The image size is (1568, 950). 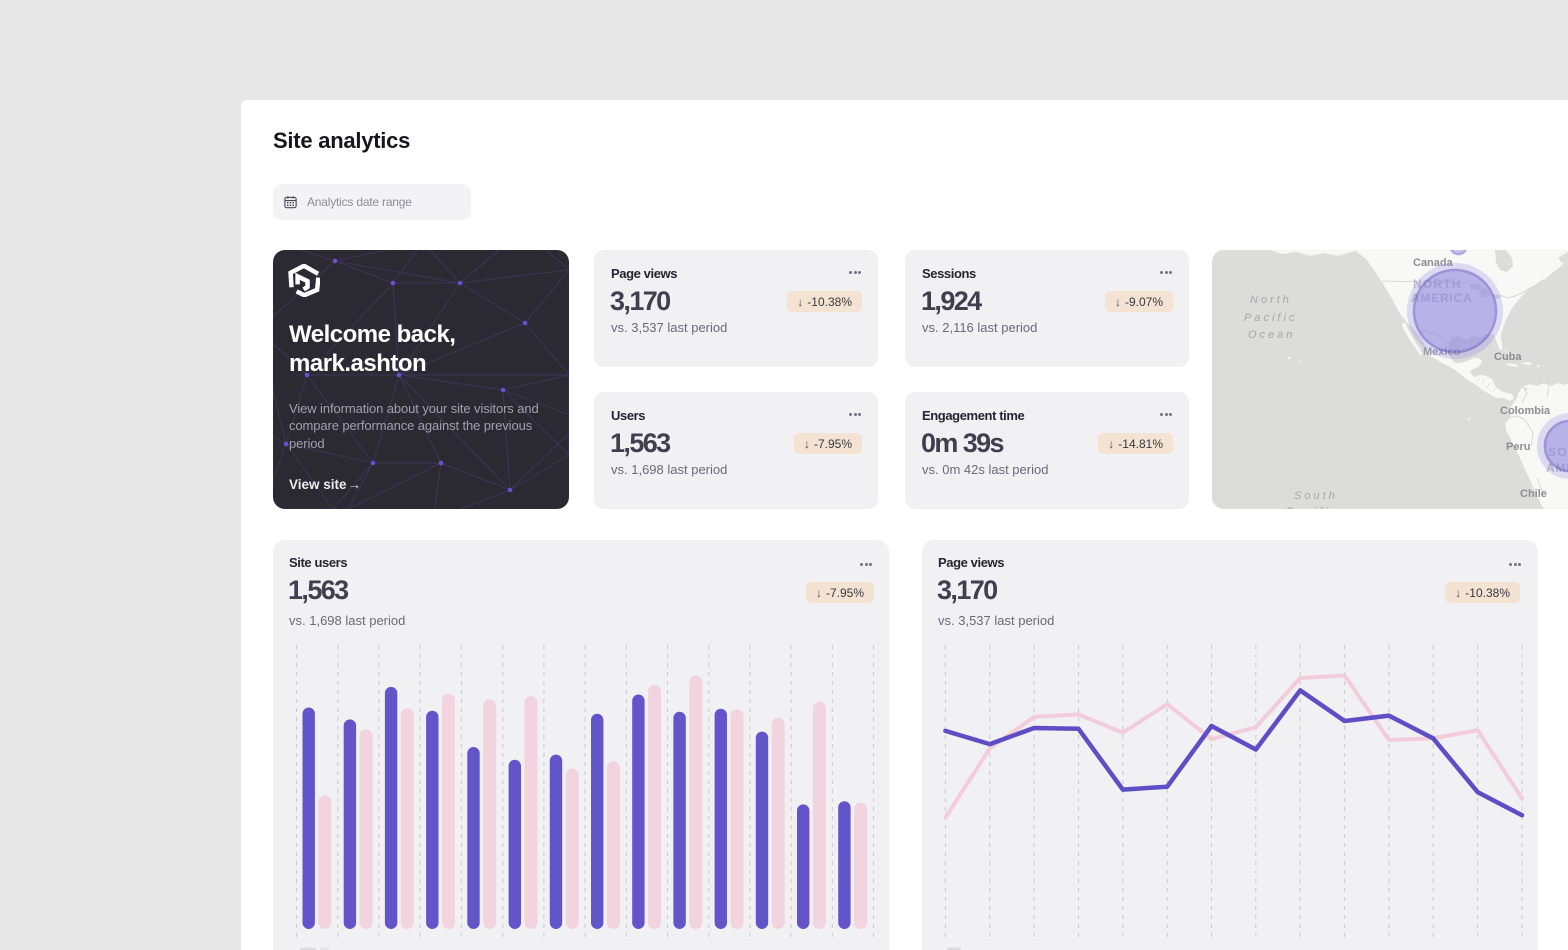 What do you see at coordinates (1508, 357) in the screenshot?
I see `svg-text: Cuba` at bounding box center [1508, 357].